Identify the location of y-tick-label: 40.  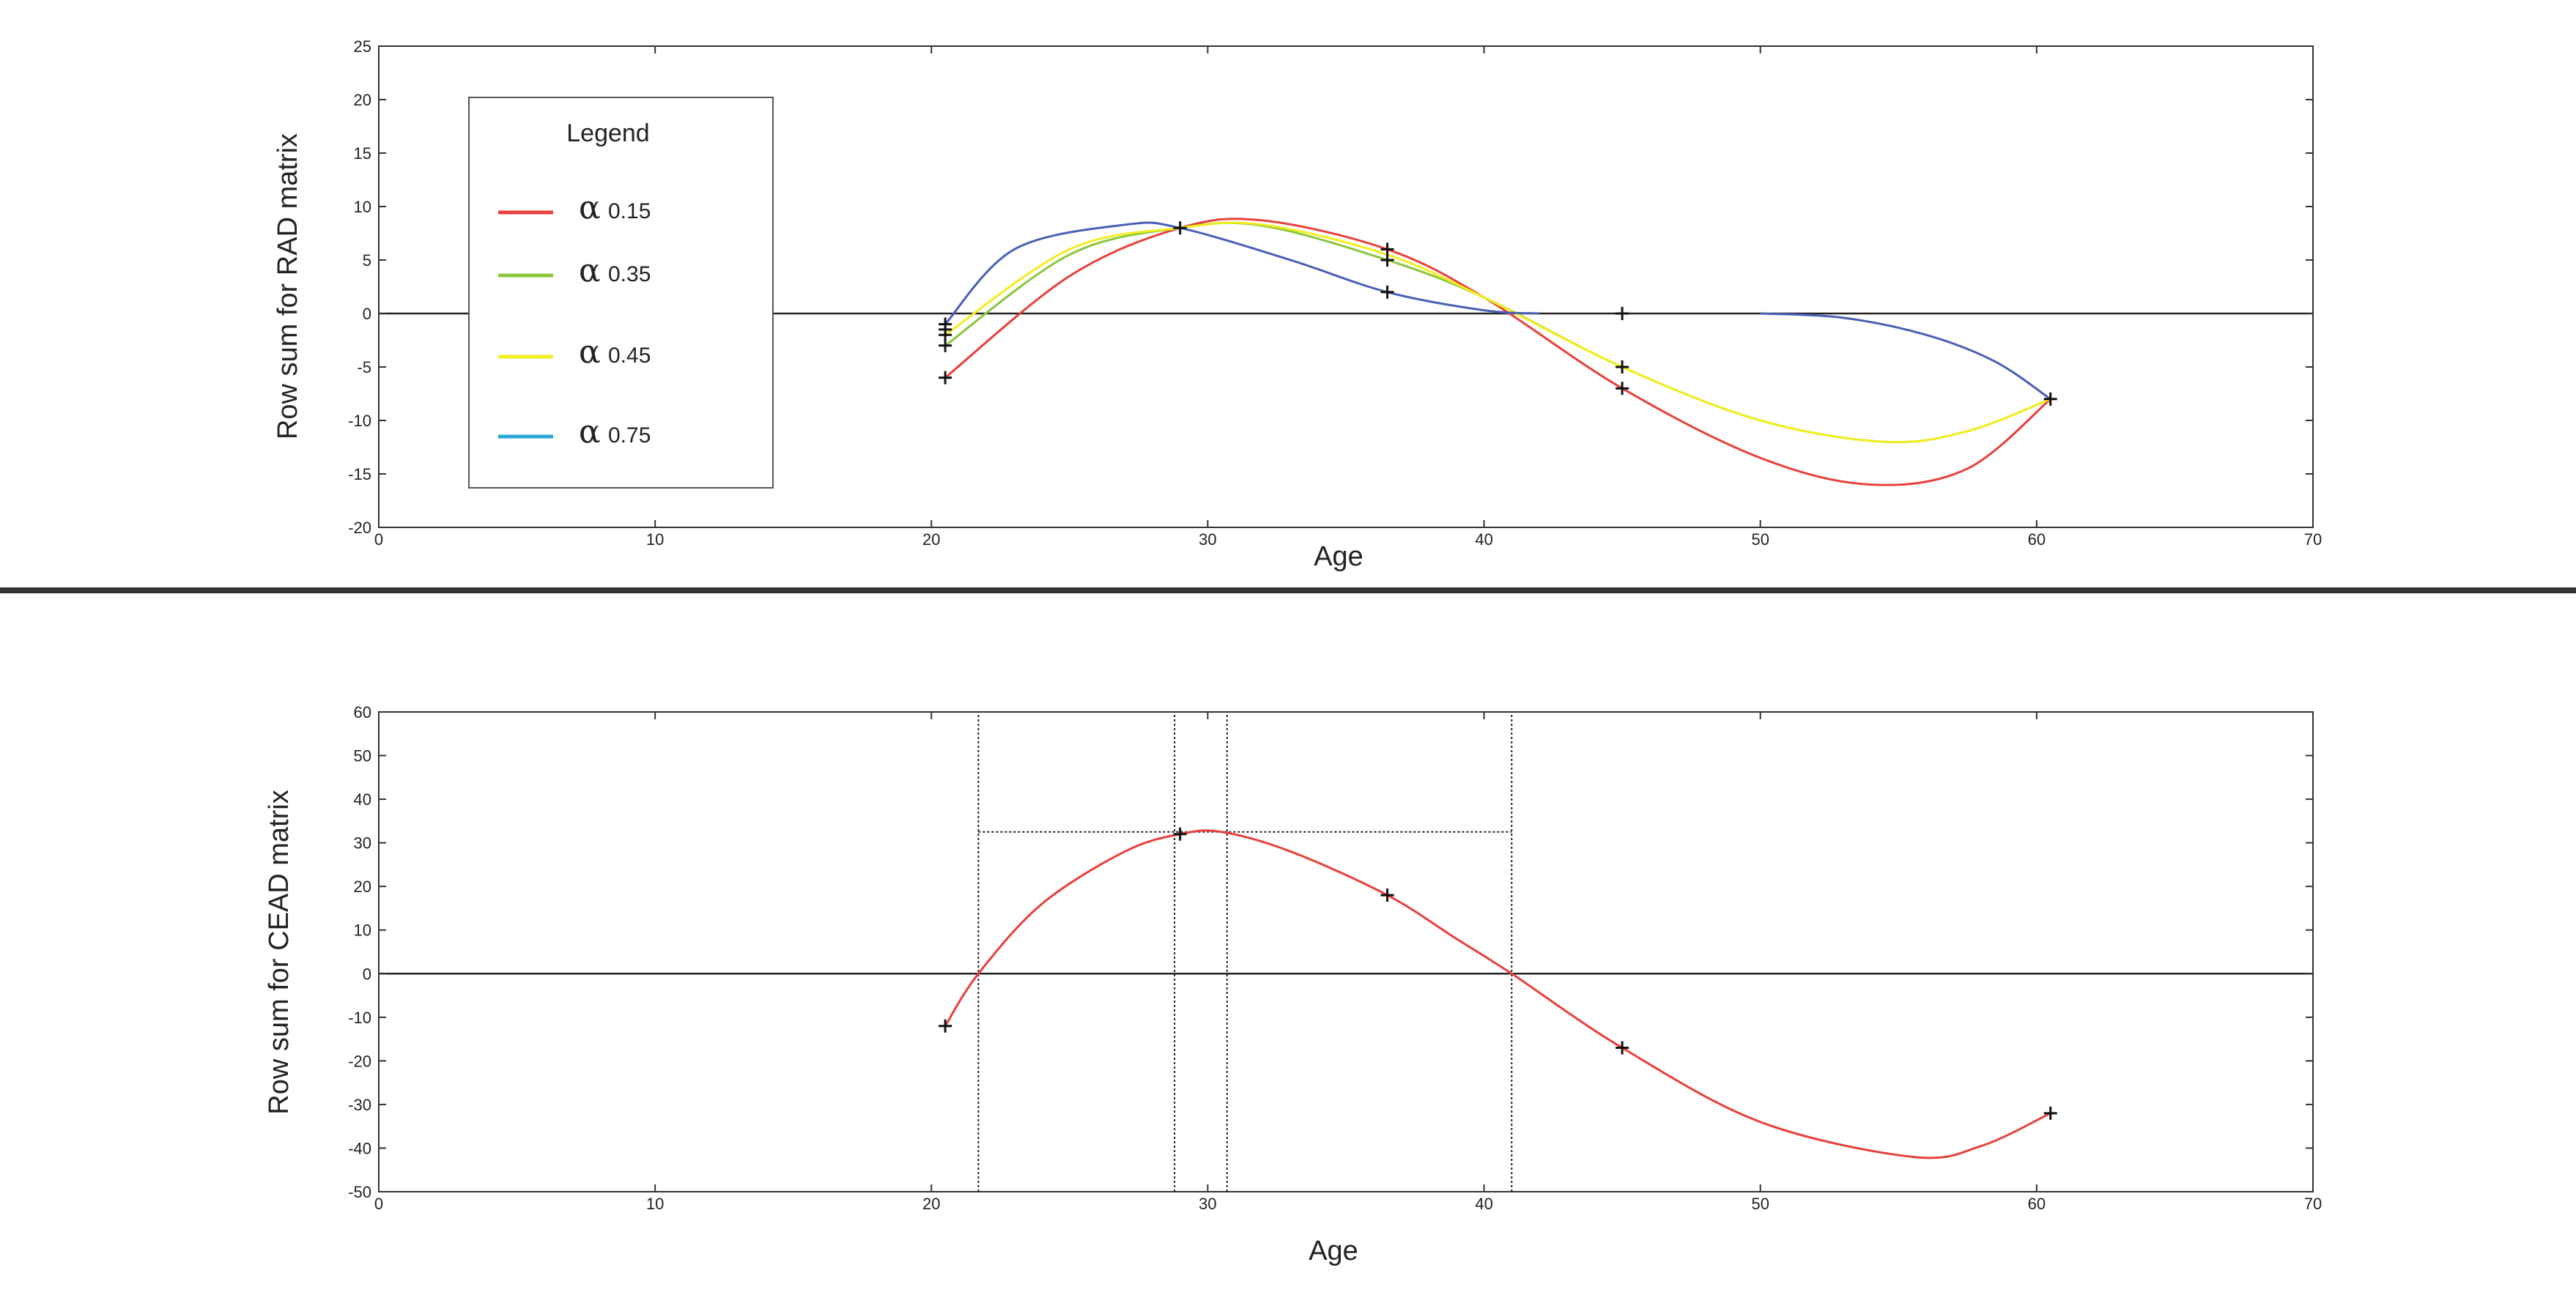
(362, 799).